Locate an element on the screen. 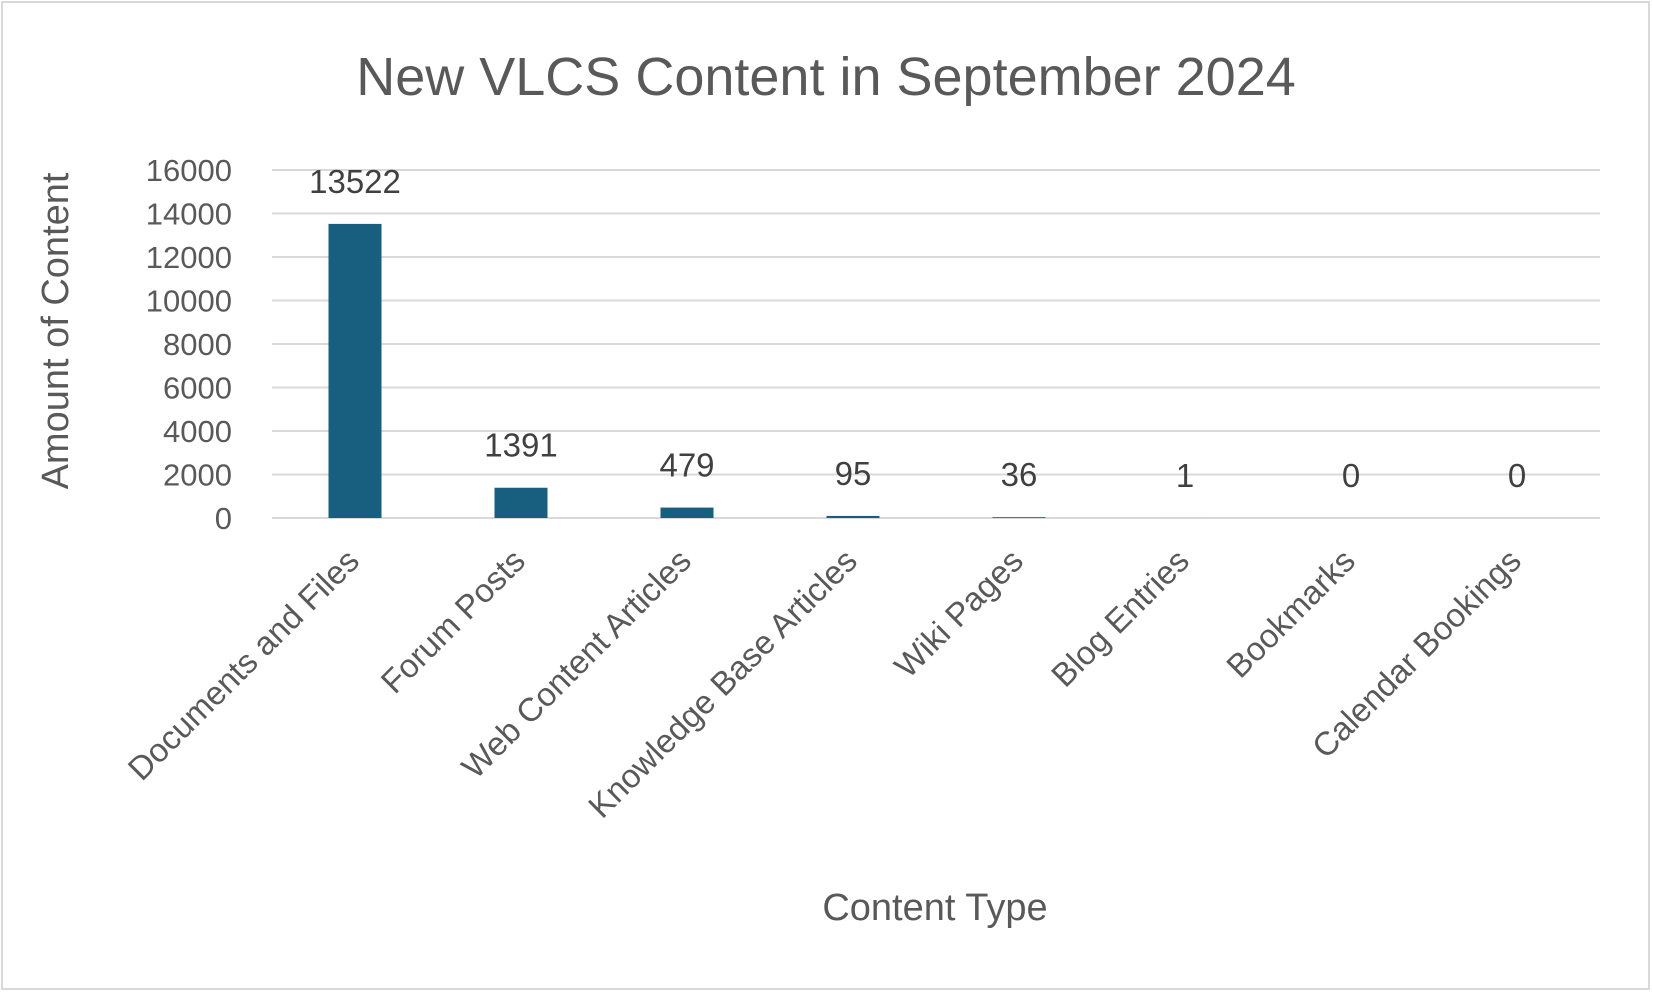 Image resolution: width=1653 pixels, height=993 pixels. y-tick-label: 16000 is located at coordinates (189, 170).